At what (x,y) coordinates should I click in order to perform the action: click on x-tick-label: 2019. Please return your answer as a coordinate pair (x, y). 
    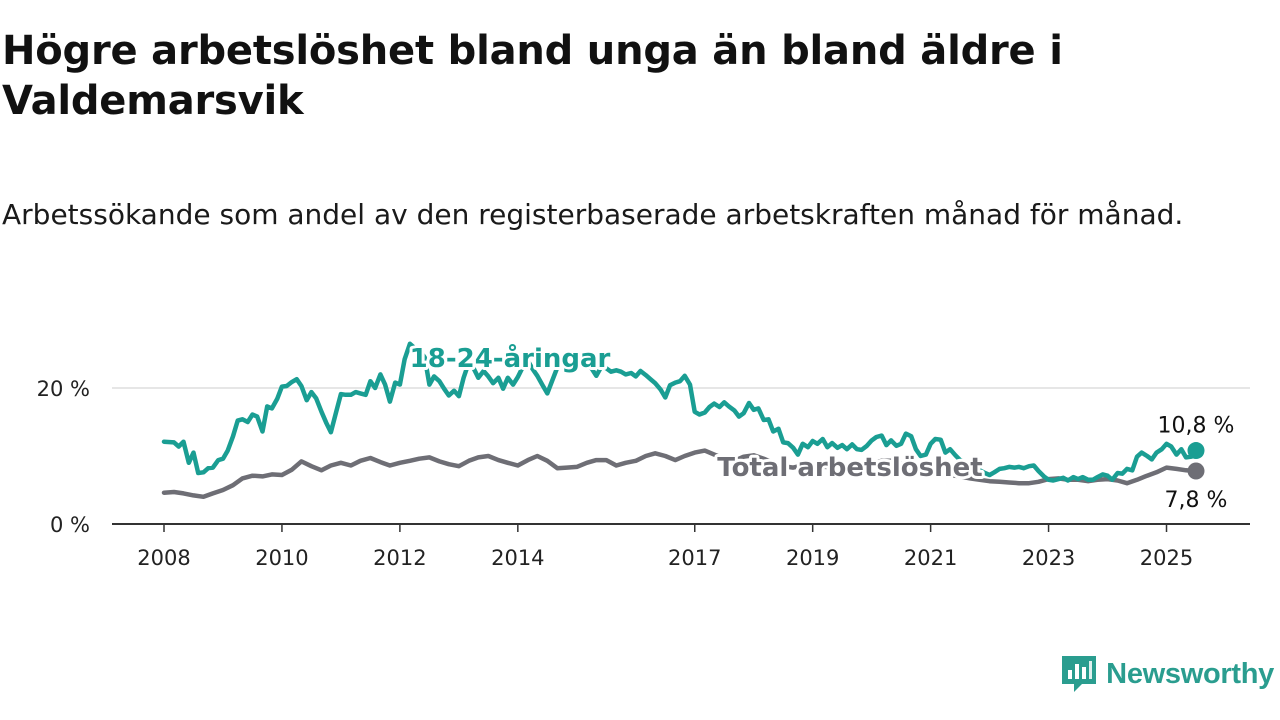
    Looking at the image, I should click on (812, 558).